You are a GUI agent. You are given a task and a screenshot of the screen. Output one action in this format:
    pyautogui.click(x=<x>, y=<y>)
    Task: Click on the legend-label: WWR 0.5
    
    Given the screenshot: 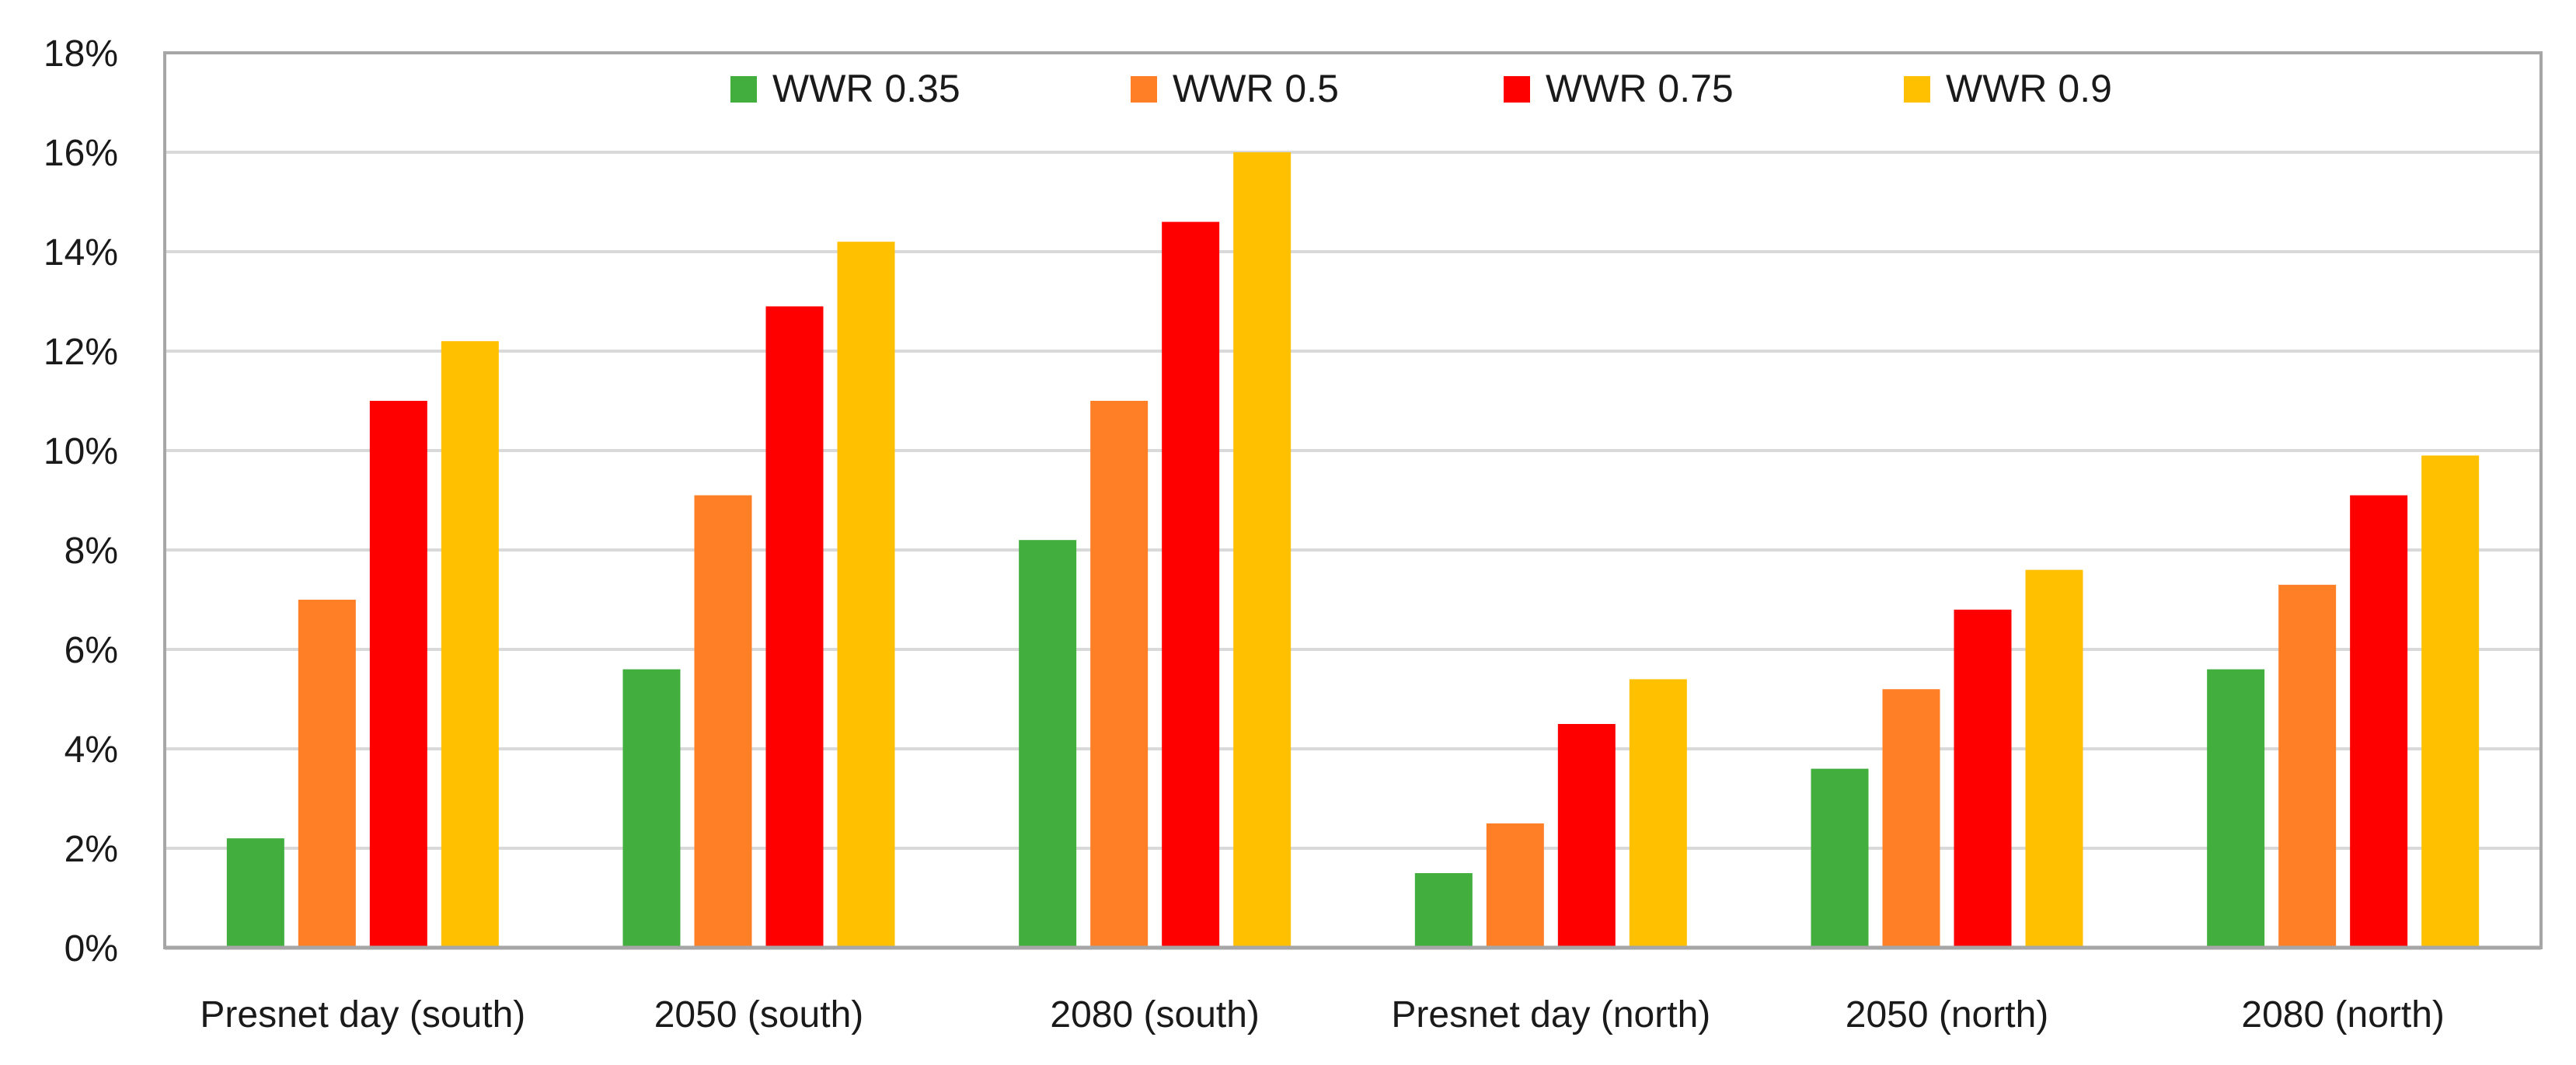 What is the action you would take?
    pyautogui.click(x=1256, y=89)
    